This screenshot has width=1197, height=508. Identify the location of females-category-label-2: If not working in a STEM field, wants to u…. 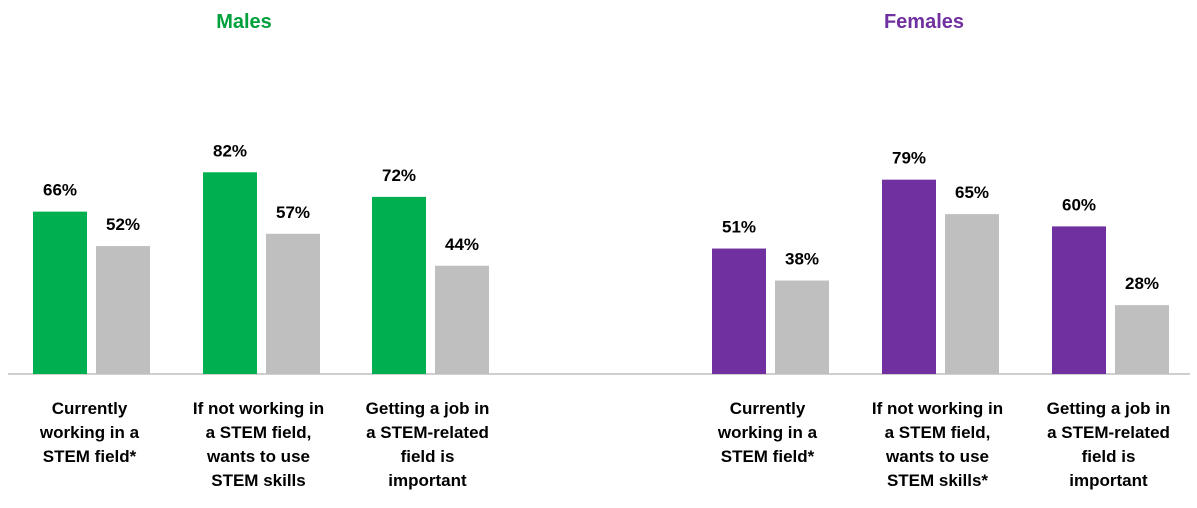
(937, 444).